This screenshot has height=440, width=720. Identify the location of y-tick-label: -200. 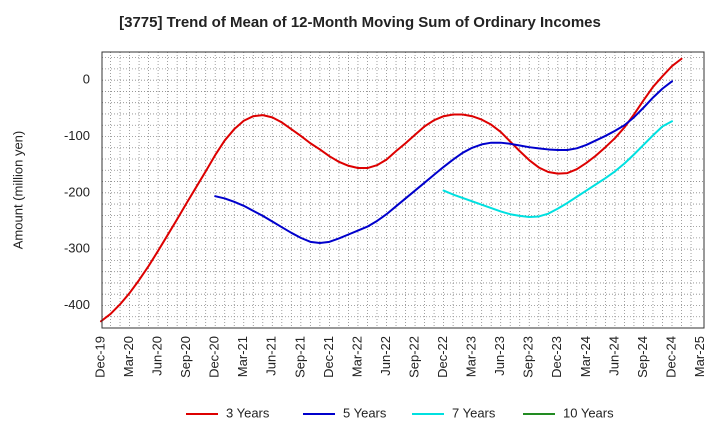
(77, 191).